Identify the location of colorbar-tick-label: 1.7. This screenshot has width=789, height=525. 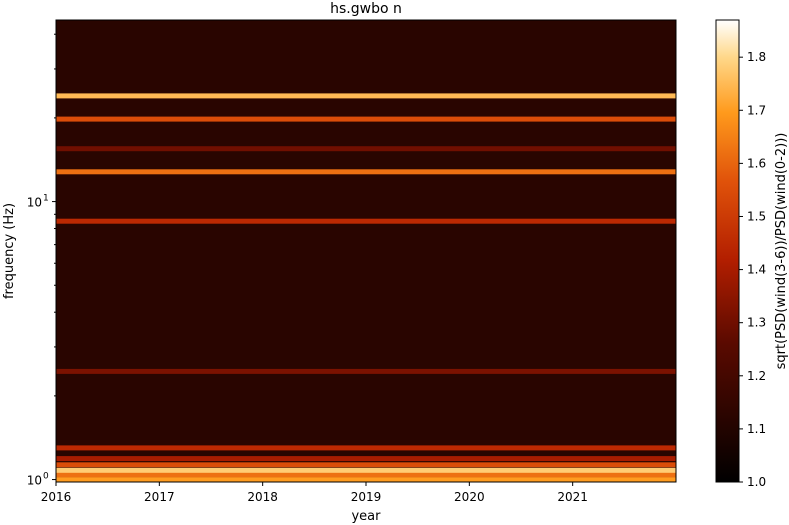
(756, 110).